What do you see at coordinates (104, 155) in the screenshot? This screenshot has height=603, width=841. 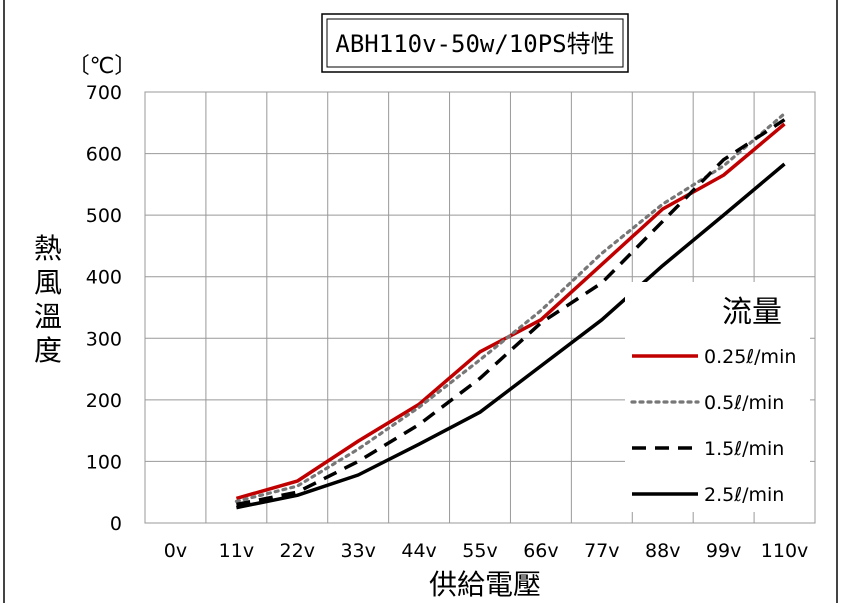 I see `y-tick-label: 600` at bounding box center [104, 155].